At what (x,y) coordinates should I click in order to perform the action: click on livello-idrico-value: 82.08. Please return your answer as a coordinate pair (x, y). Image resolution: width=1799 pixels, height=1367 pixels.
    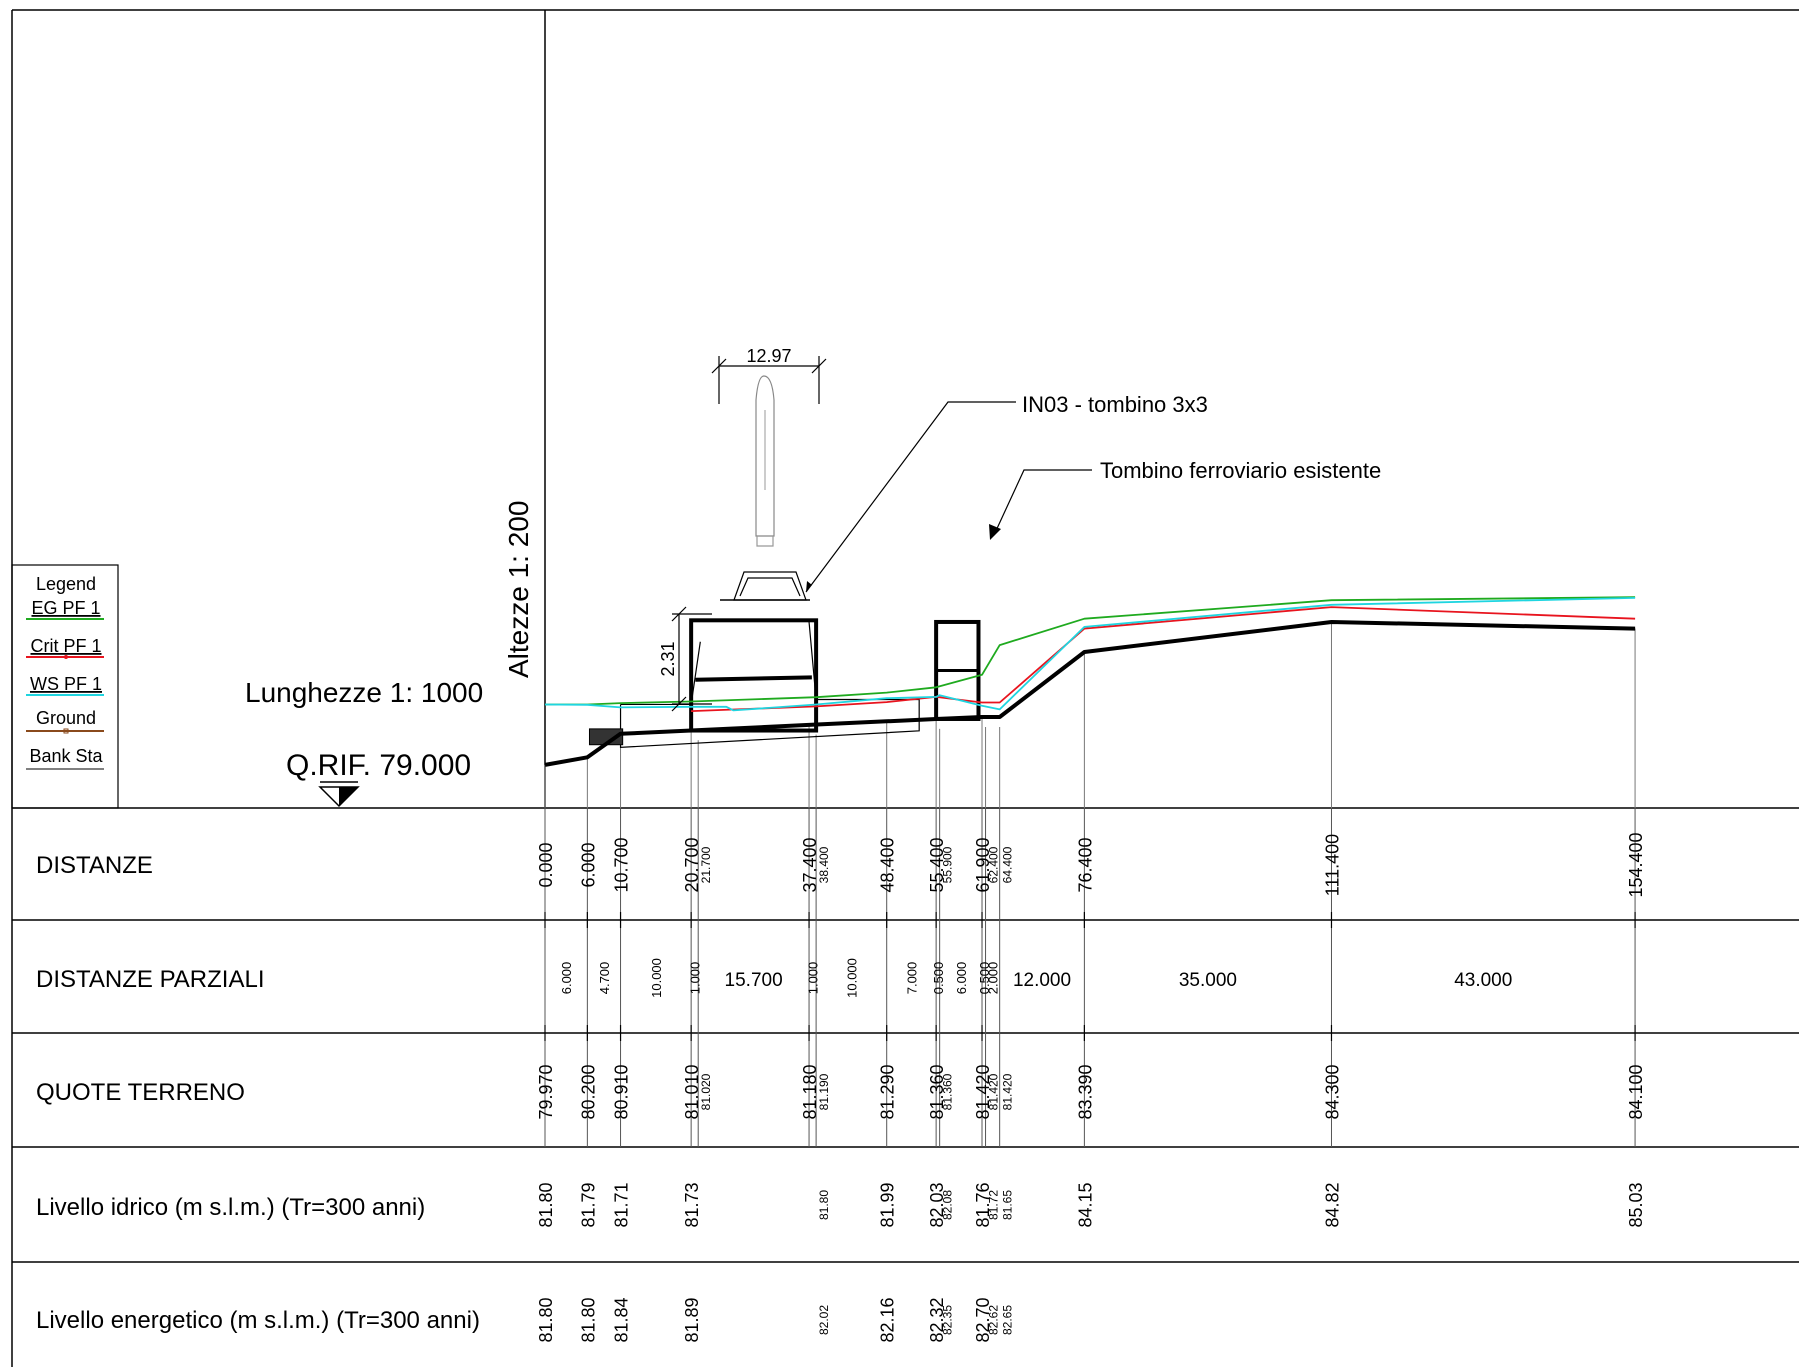
    Looking at the image, I should click on (948, 1205).